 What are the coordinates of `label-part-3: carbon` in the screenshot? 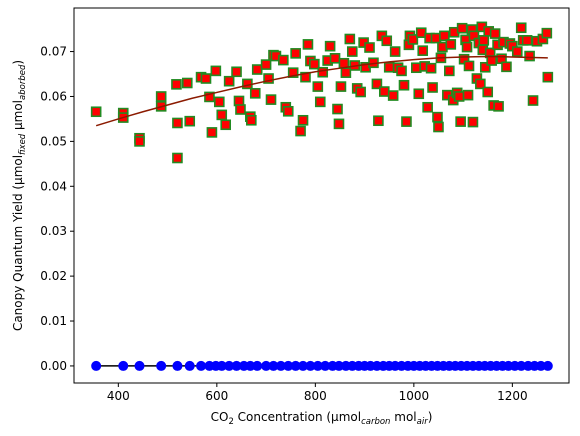 It's located at (375, 422).